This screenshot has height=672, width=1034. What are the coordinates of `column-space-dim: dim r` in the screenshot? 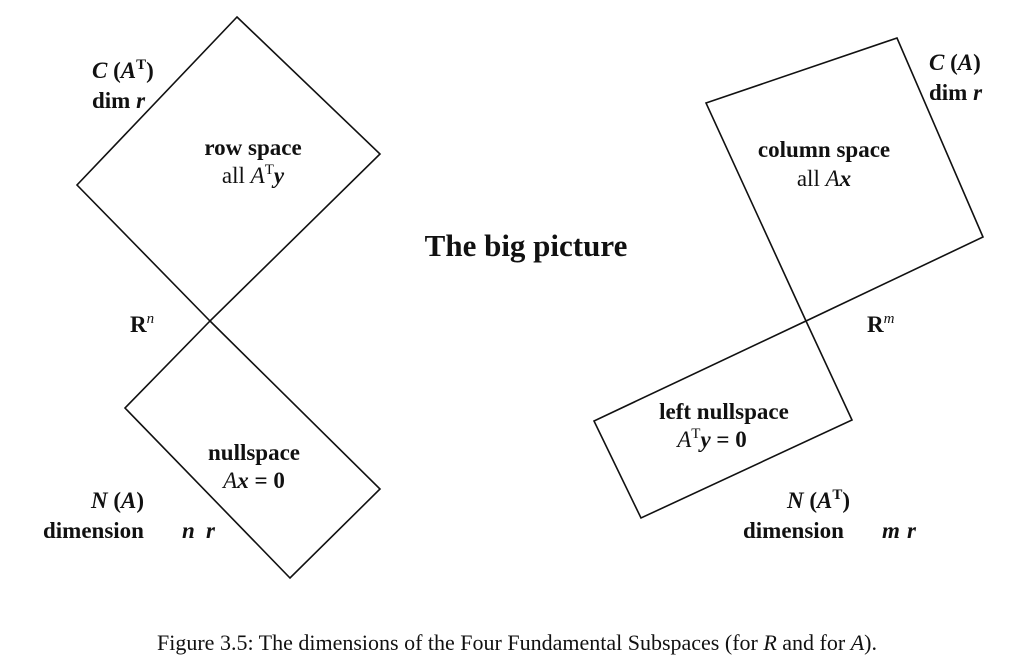 It's located at (956, 92).